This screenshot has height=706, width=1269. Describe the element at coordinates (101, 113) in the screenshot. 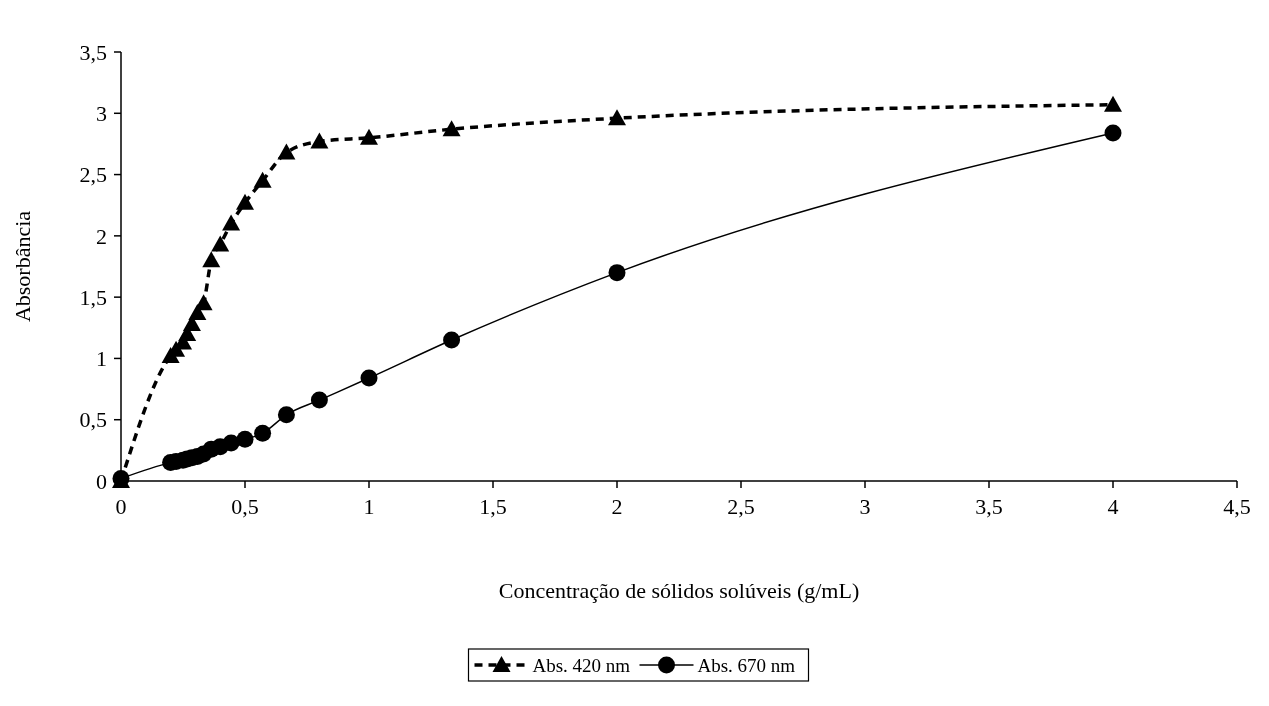

I see `y-tick-label: 3` at that location.